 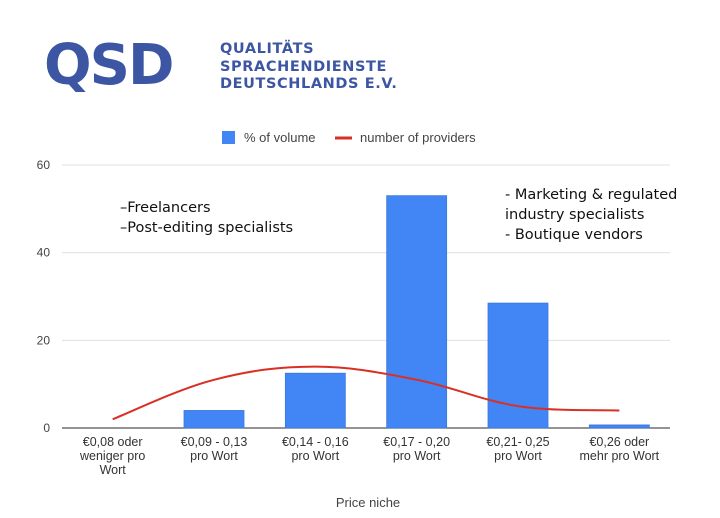 What do you see at coordinates (368, 502) in the screenshot?
I see `x-axis-title: Price niche` at bounding box center [368, 502].